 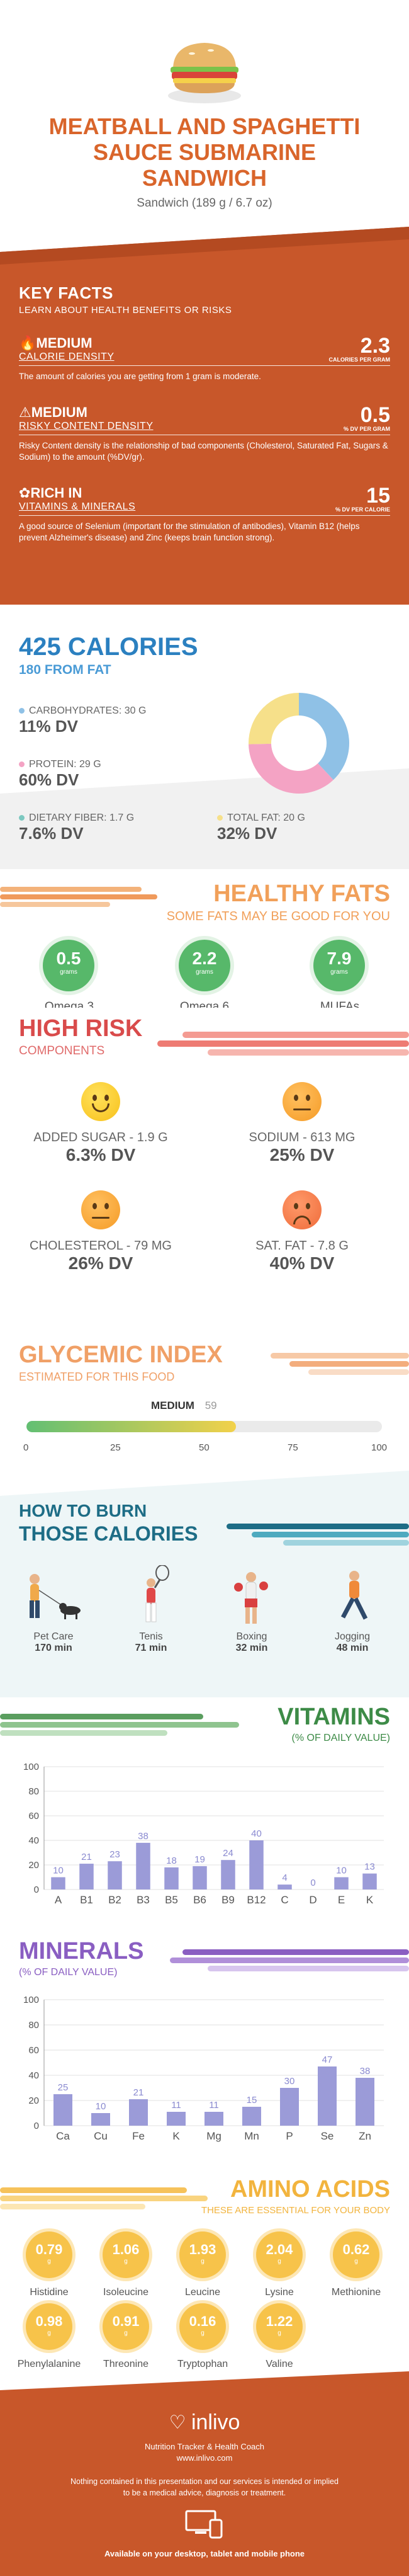 What do you see at coordinates (109, 1533) in the screenshot?
I see `burn-title-2: THOSE CALORIES` at bounding box center [109, 1533].